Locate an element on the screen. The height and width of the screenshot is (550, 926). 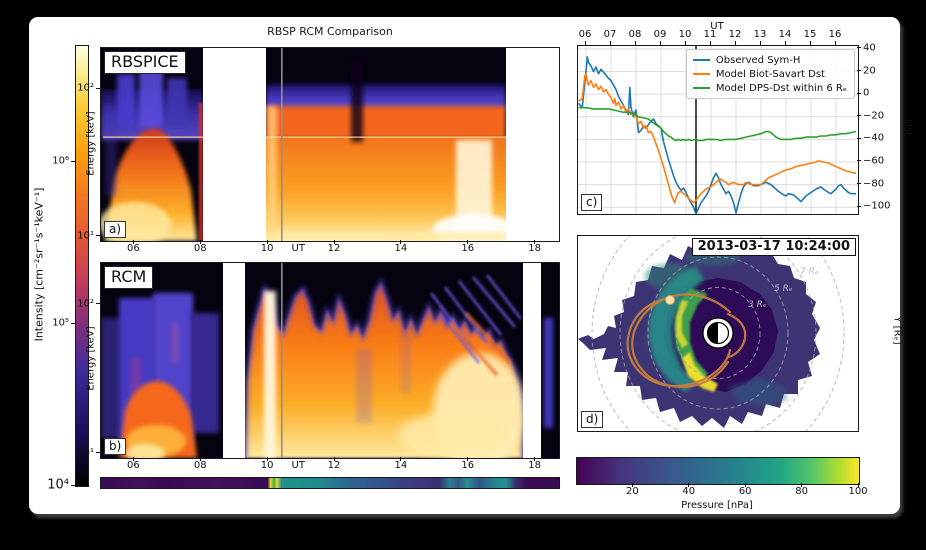
l-shell-rings is located at coordinates (718, 333).